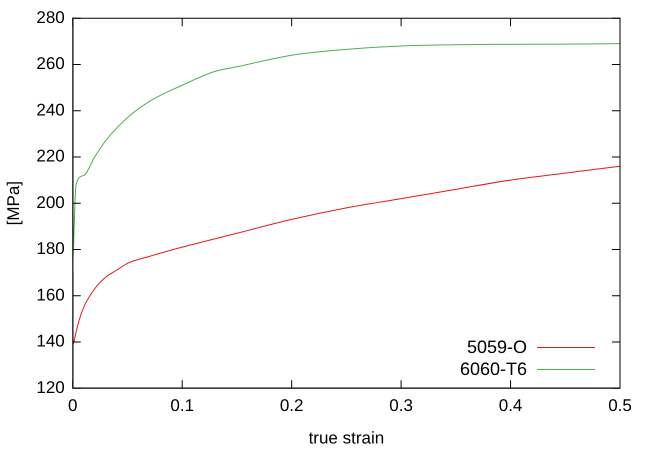  I want to click on x-tick-label: 0.3, so click(401, 406).